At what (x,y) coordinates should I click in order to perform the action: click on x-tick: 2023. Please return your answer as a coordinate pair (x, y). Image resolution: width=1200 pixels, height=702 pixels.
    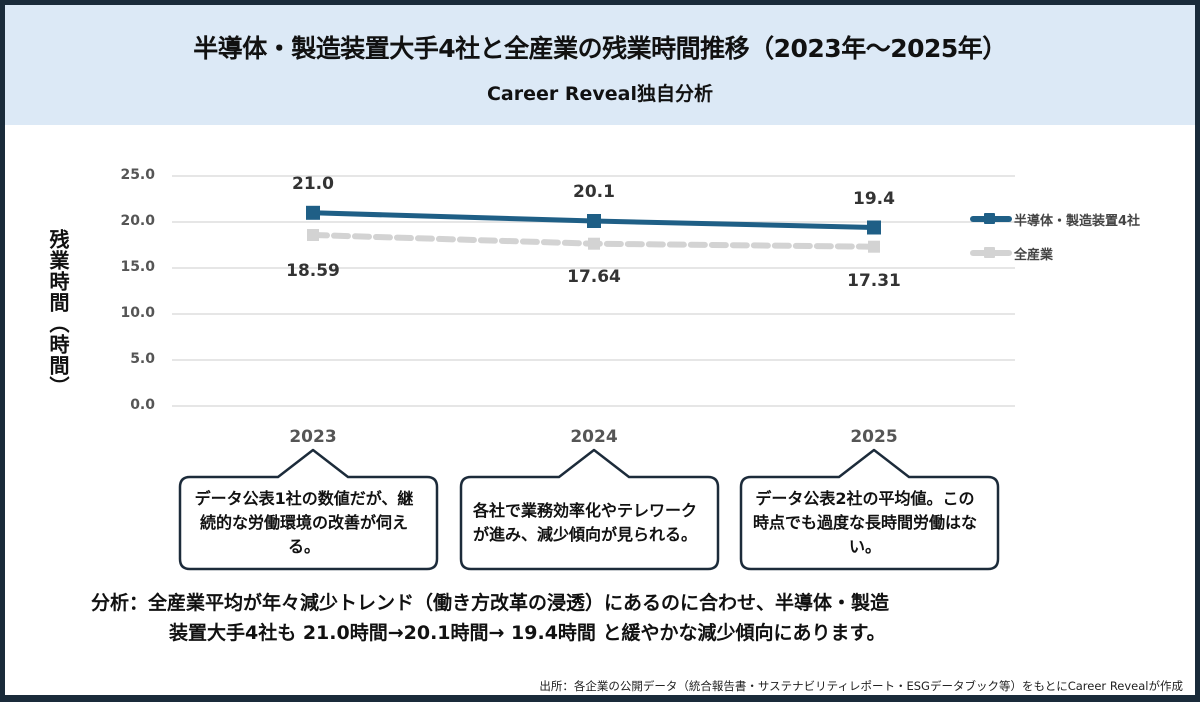
    Looking at the image, I should click on (313, 437).